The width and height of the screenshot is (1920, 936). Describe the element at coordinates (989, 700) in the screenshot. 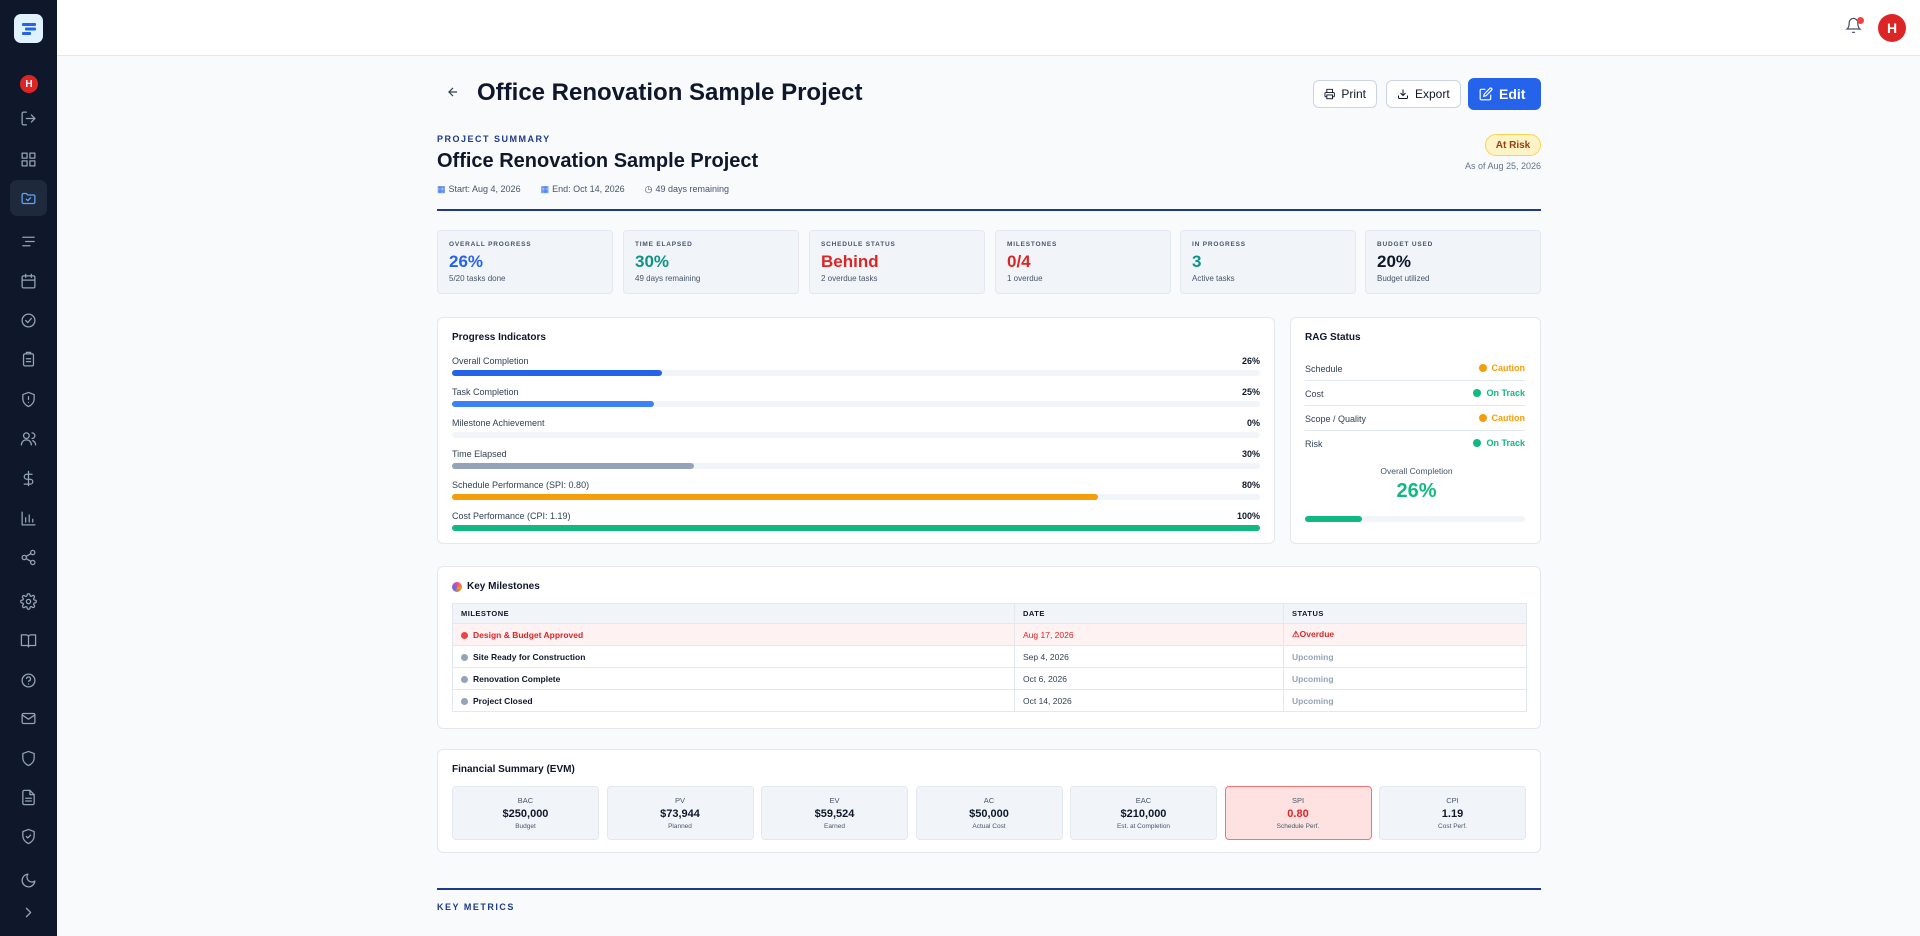

I see `table-row: Project Closed Oct 14, 2026 Upcoming` at that location.